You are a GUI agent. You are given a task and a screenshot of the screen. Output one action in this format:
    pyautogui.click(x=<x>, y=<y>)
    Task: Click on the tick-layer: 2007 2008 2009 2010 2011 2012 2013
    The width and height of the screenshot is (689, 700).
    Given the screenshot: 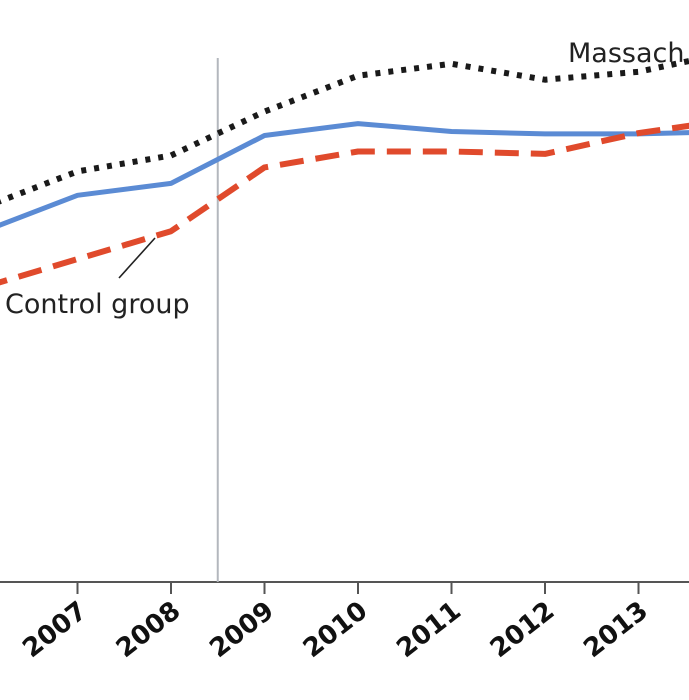 What is the action you would take?
    pyautogui.click(x=335, y=623)
    